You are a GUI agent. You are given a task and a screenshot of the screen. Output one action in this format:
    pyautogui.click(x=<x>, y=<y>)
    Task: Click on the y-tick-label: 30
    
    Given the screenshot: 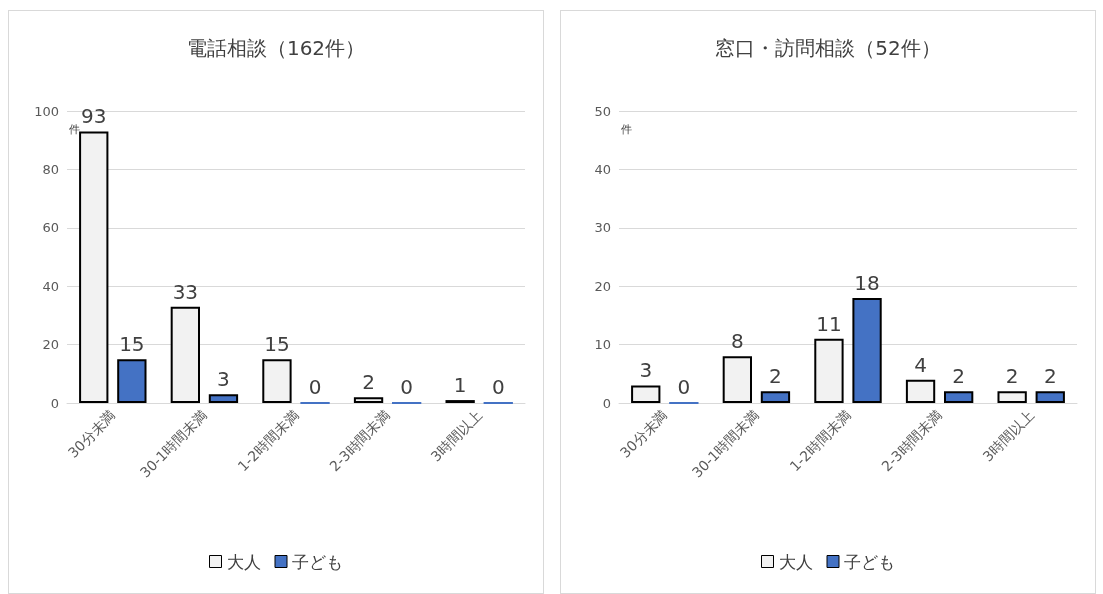 What is the action you would take?
    pyautogui.click(x=602, y=228)
    